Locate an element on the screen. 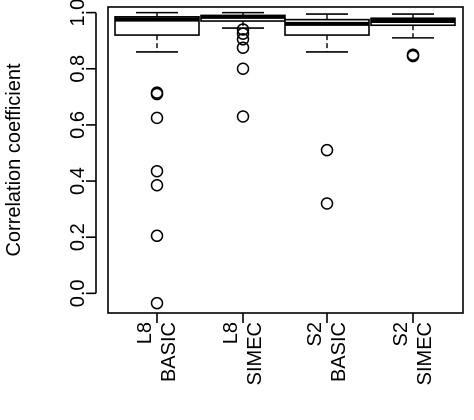 The image size is (474, 420). box-s2-simec is located at coordinates (413, 38).